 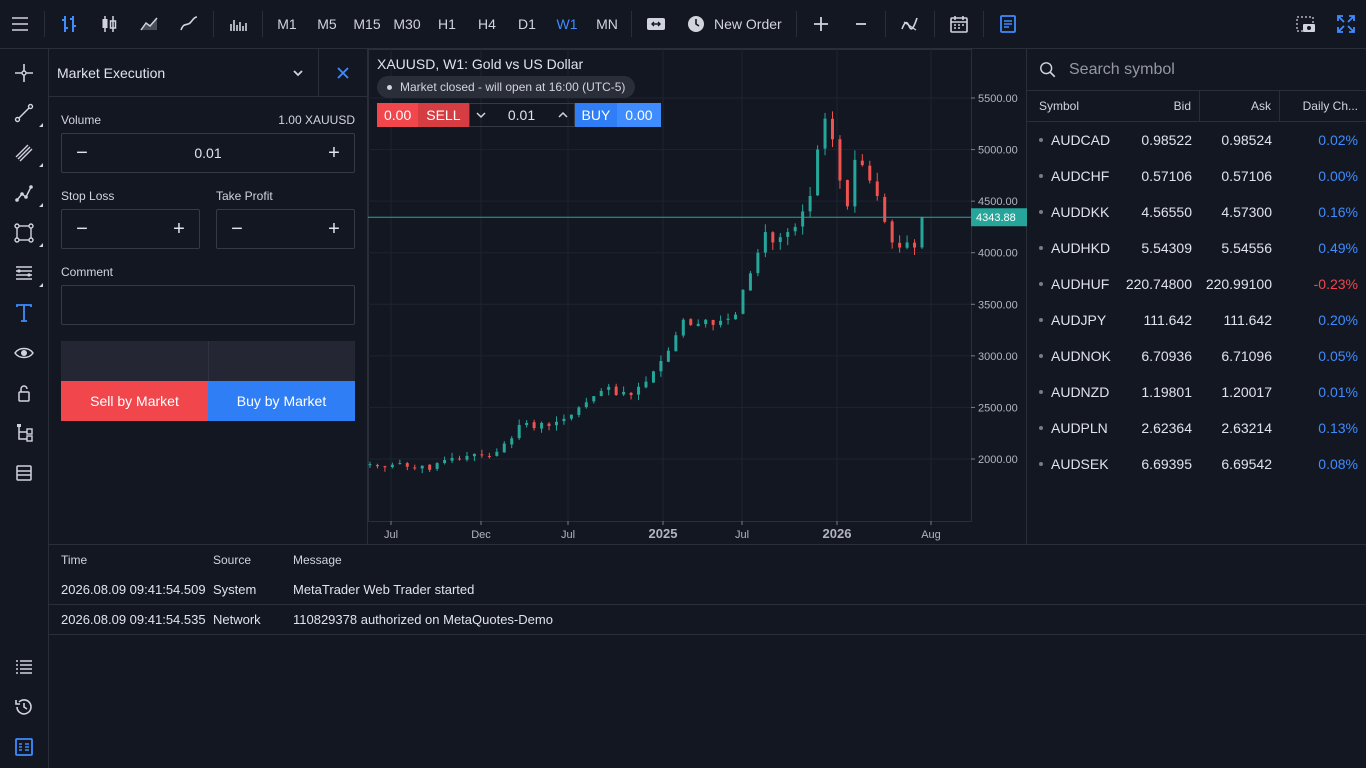 I want to click on ask-cell: 1.20017, so click(x=1246, y=392).